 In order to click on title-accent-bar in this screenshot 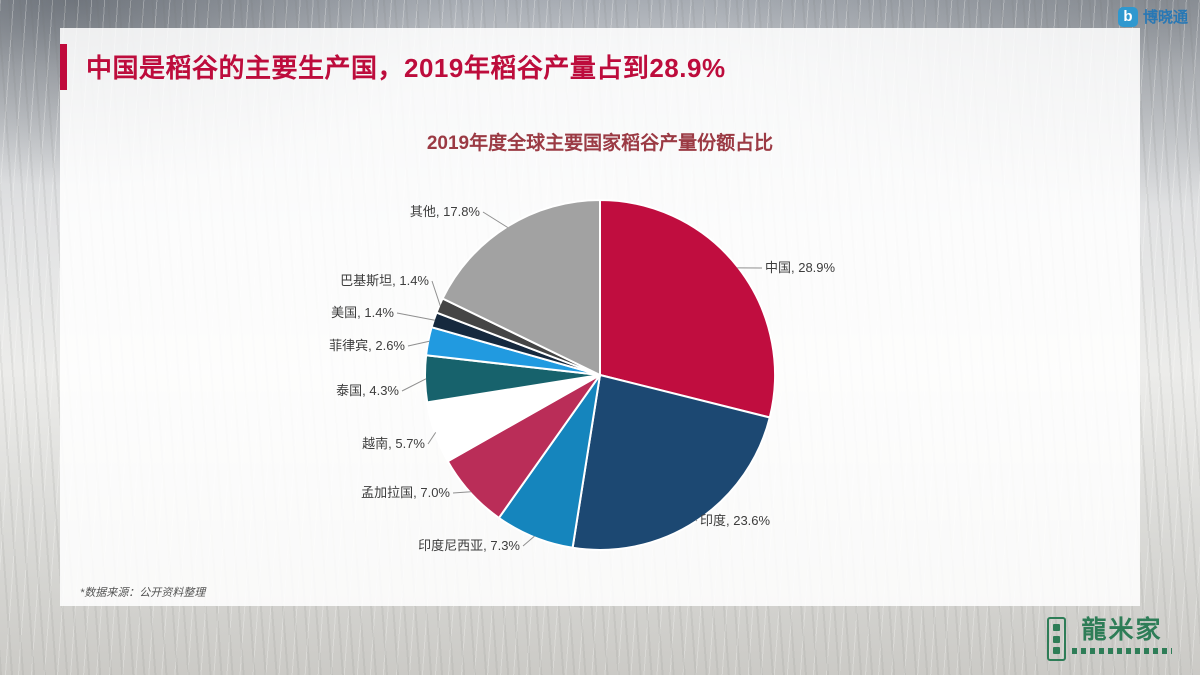, I will do `click(63, 67)`.